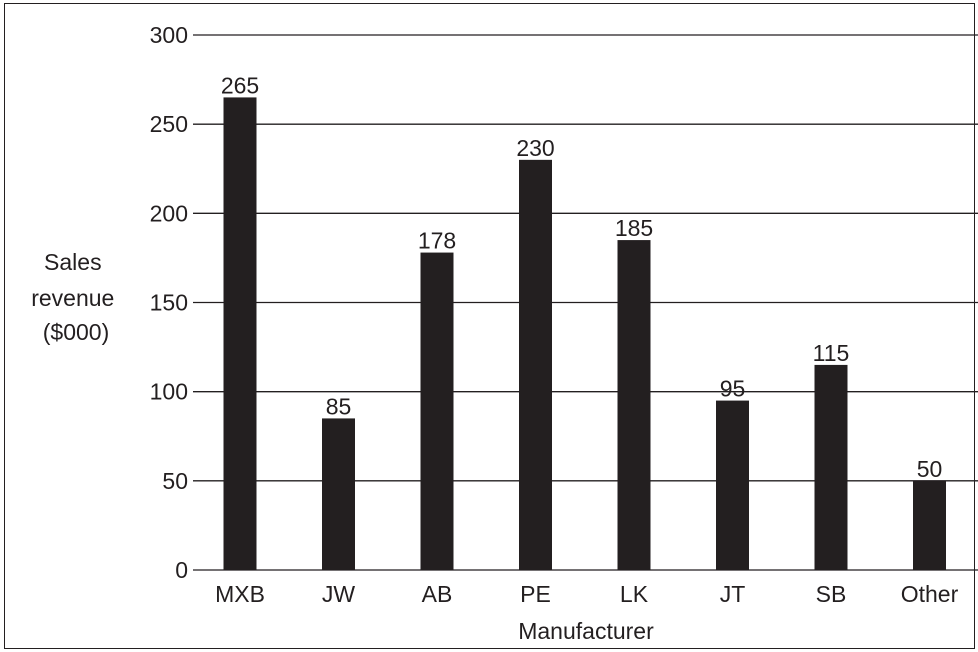 This screenshot has width=978, height=652. Describe the element at coordinates (930, 469) in the screenshot. I see `value-label-other: 50` at that location.